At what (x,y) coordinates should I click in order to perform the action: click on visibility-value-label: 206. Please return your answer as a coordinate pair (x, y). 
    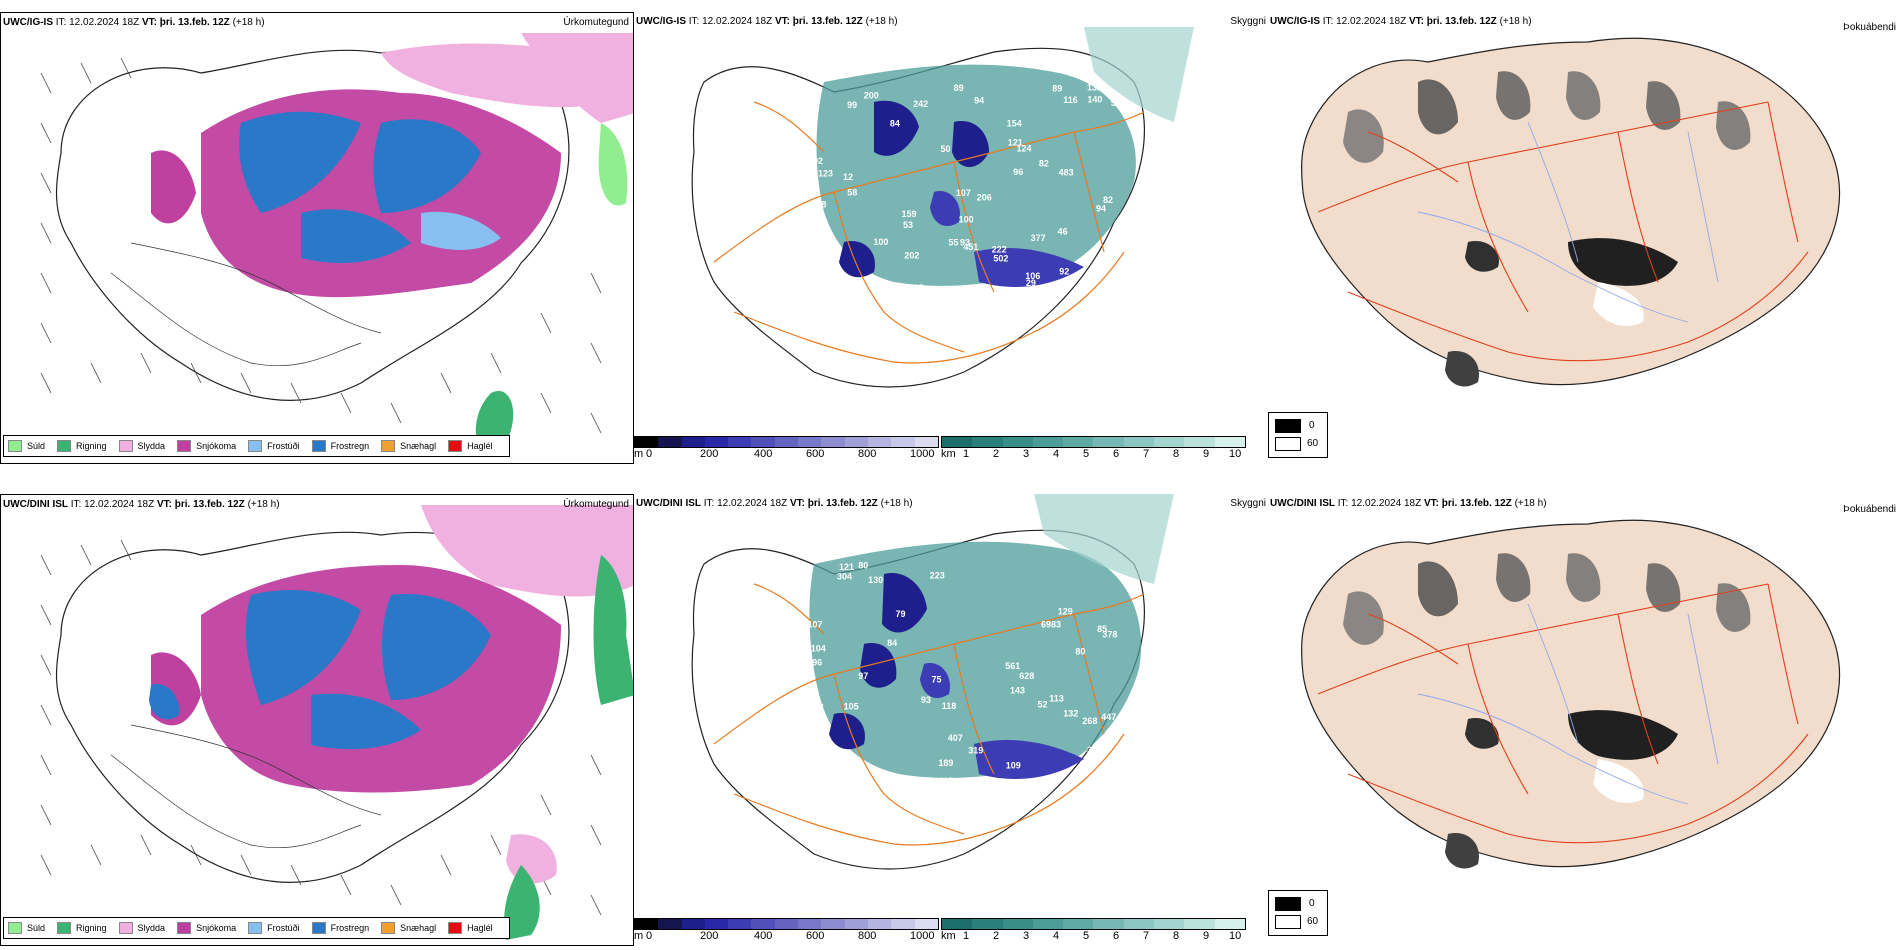
    Looking at the image, I should click on (984, 197).